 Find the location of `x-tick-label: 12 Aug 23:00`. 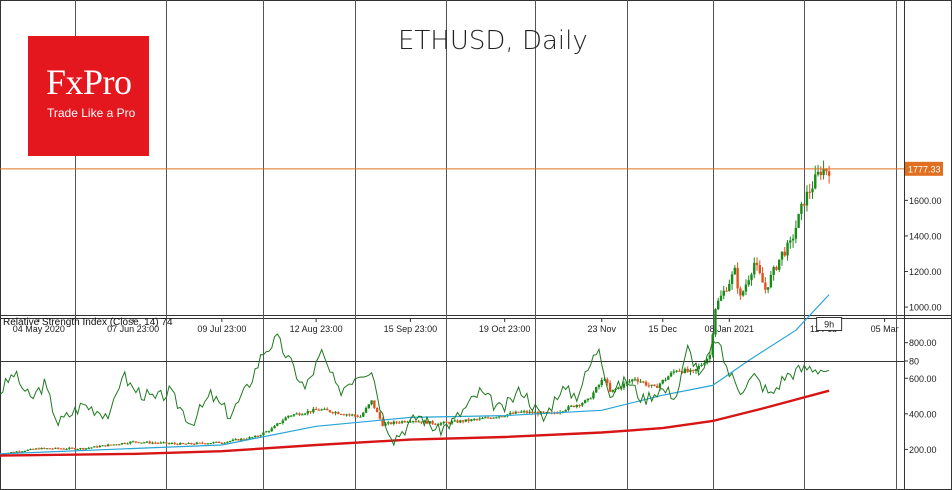

x-tick-label: 12 Aug 23:00 is located at coordinates (316, 329).